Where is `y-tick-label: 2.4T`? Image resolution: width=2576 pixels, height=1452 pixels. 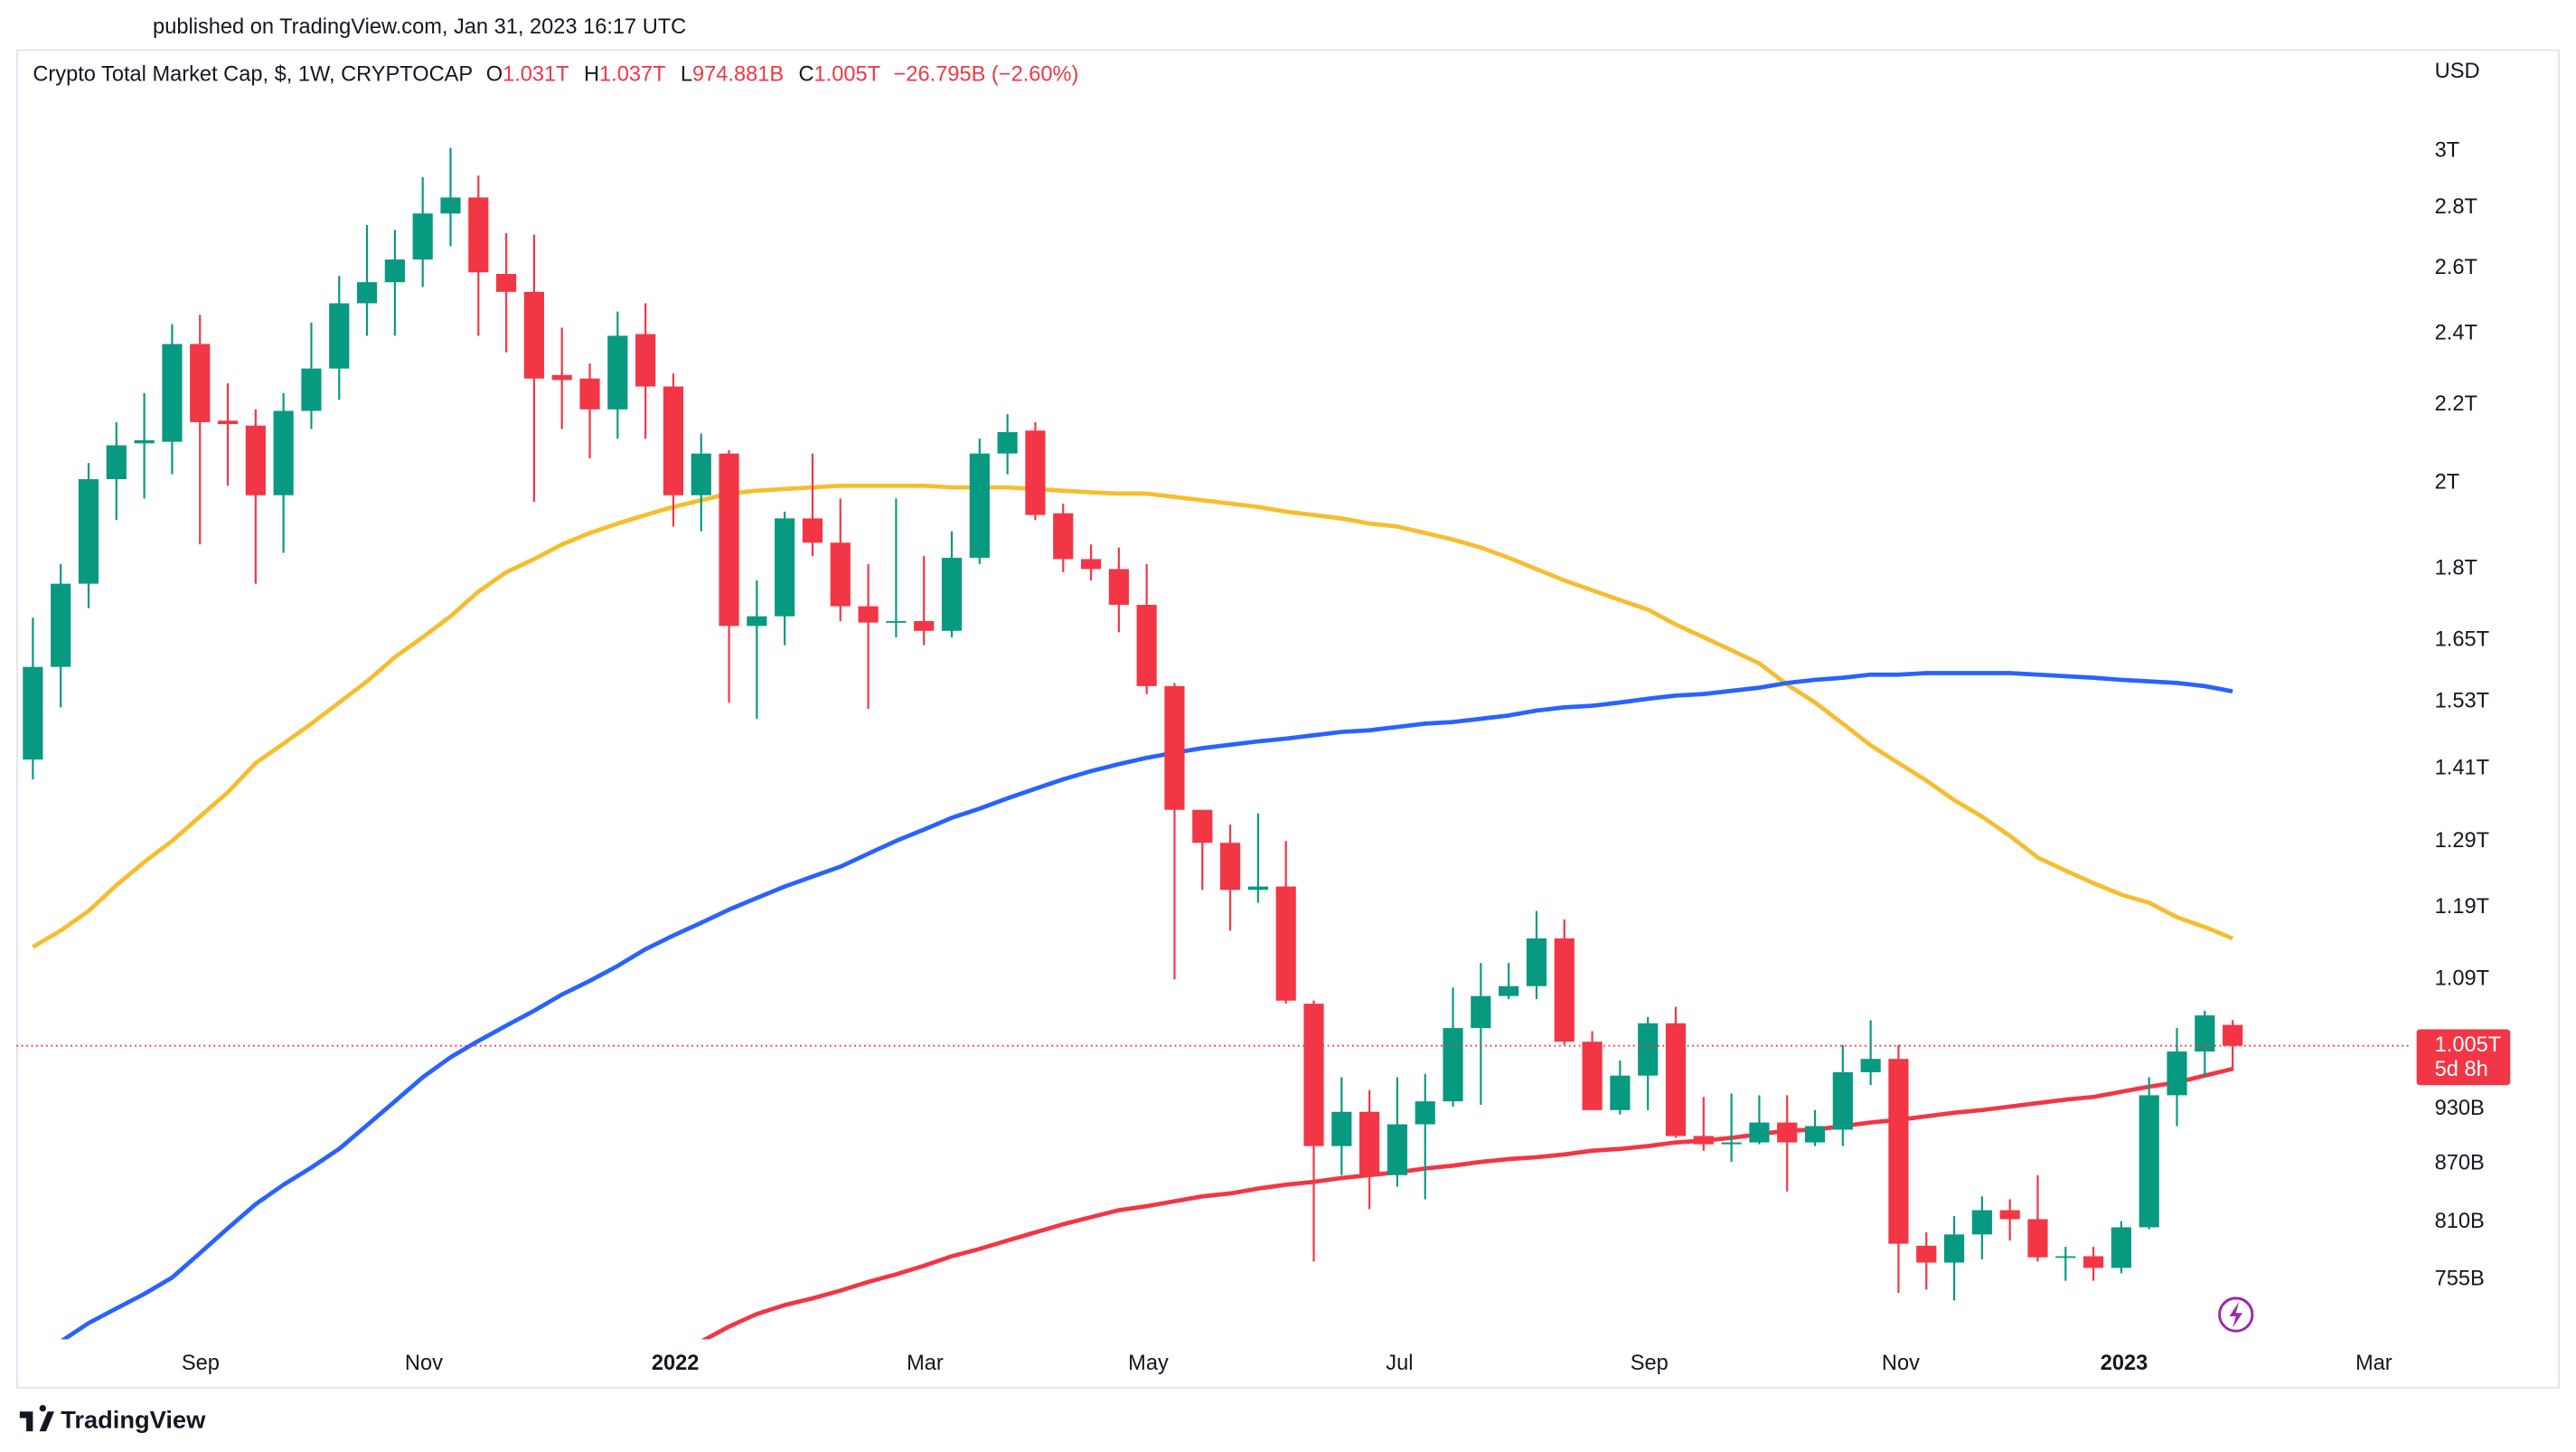
y-tick-label: 2.4T is located at coordinates (2456, 332).